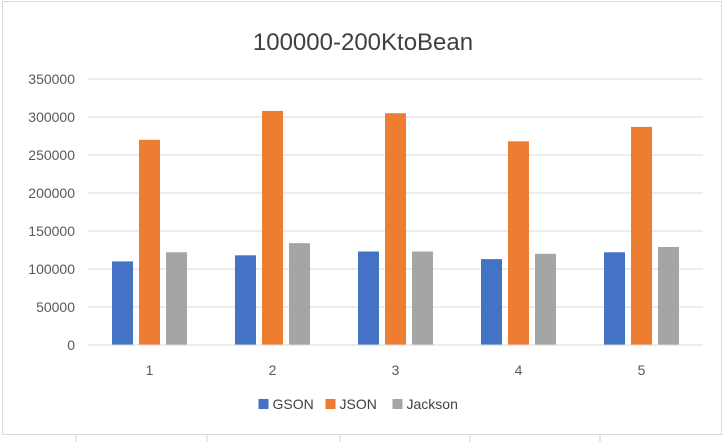 This screenshot has width=726, height=442. Describe the element at coordinates (363, 42) in the screenshot. I see `chart-title: 100000-200KtoBean` at that location.